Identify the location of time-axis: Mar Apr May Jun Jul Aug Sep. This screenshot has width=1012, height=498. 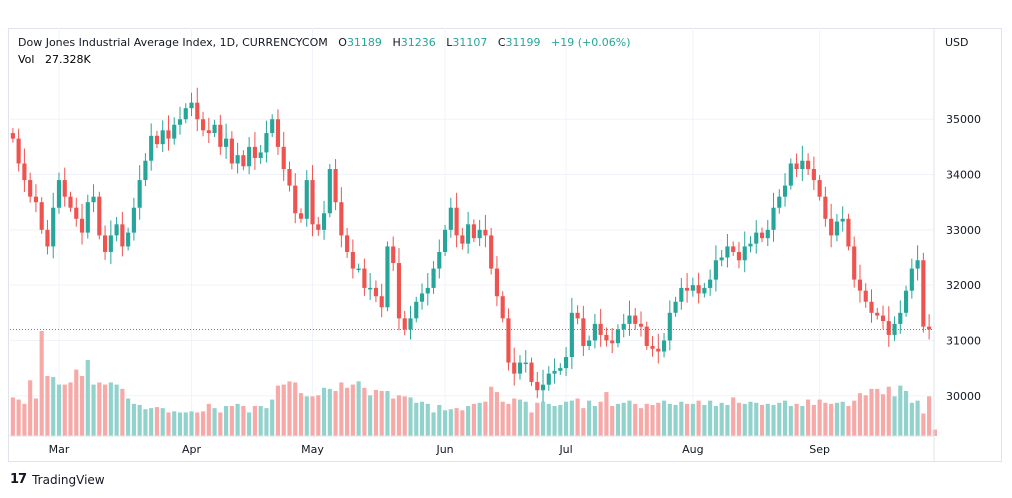
(471, 445).